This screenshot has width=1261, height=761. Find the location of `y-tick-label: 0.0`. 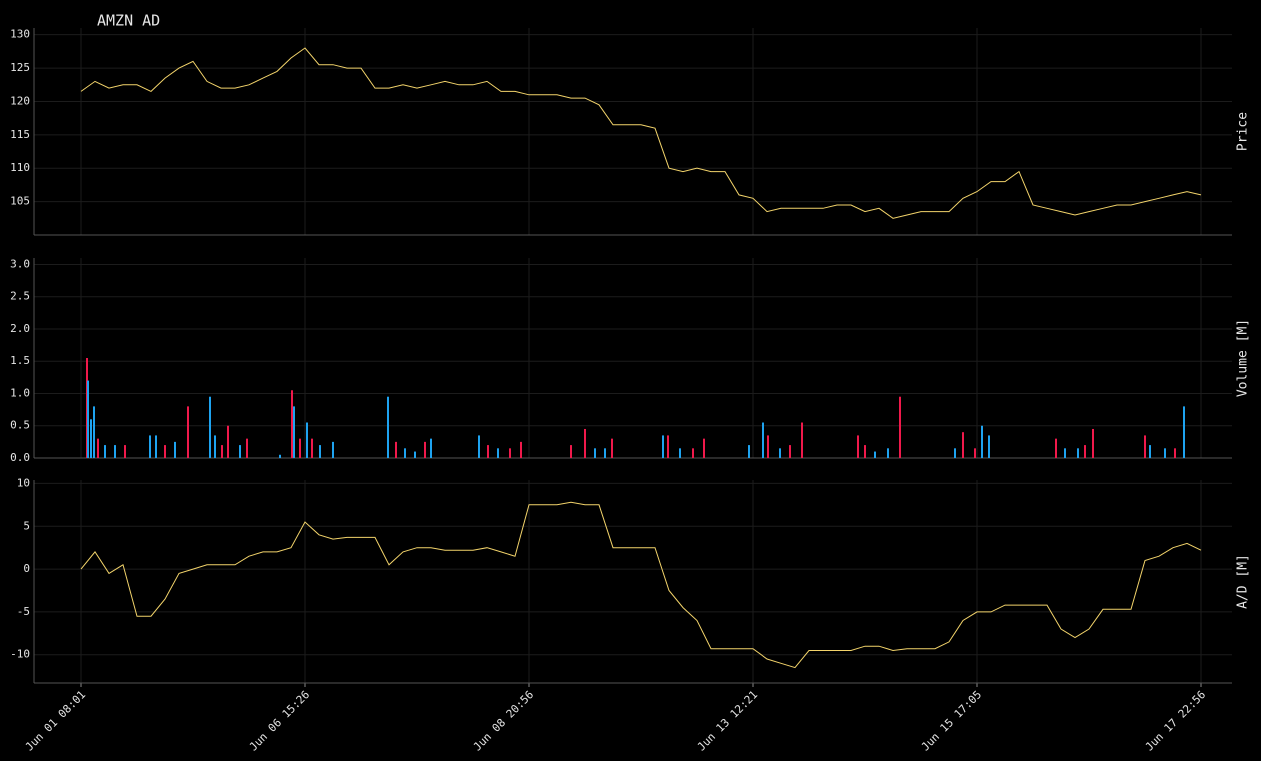

y-tick-label: 0.0 is located at coordinates (20, 457).